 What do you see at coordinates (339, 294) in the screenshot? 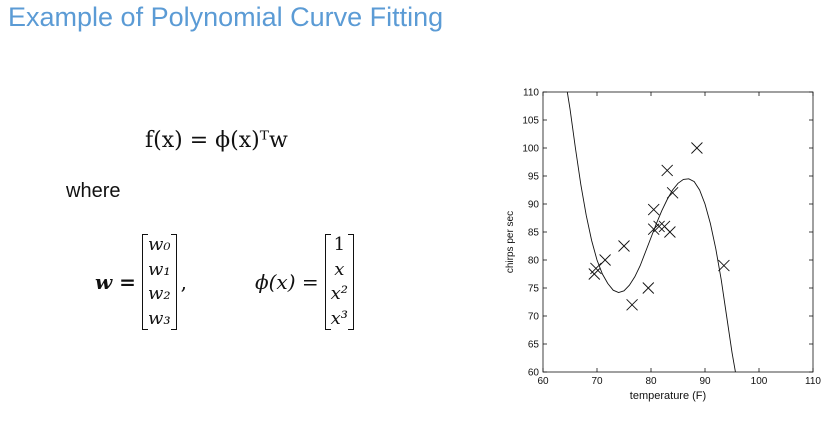
I see `phi-entry: x²` at bounding box center [339, 294].